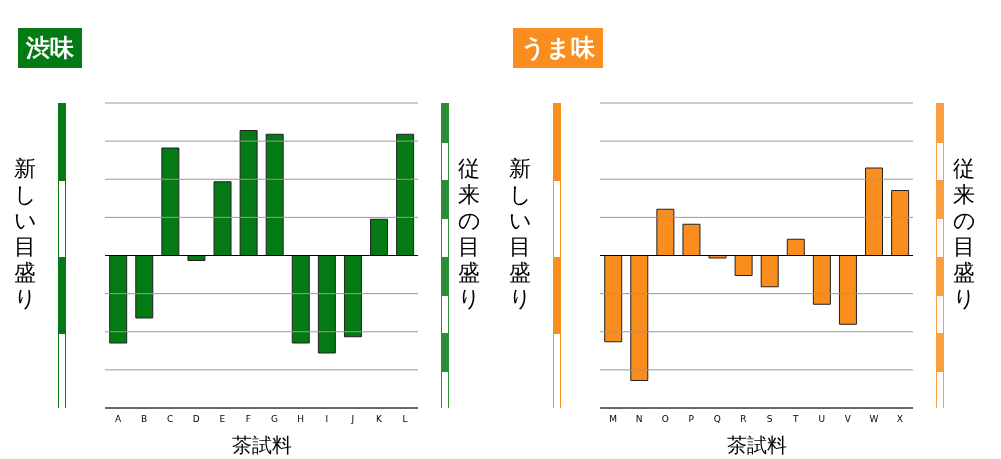 The image size is (1001, 459). What do you see at coordinates (822, 419) in the screenshot?
I see `x-tick-label: U` at bounding box center [822, 419].